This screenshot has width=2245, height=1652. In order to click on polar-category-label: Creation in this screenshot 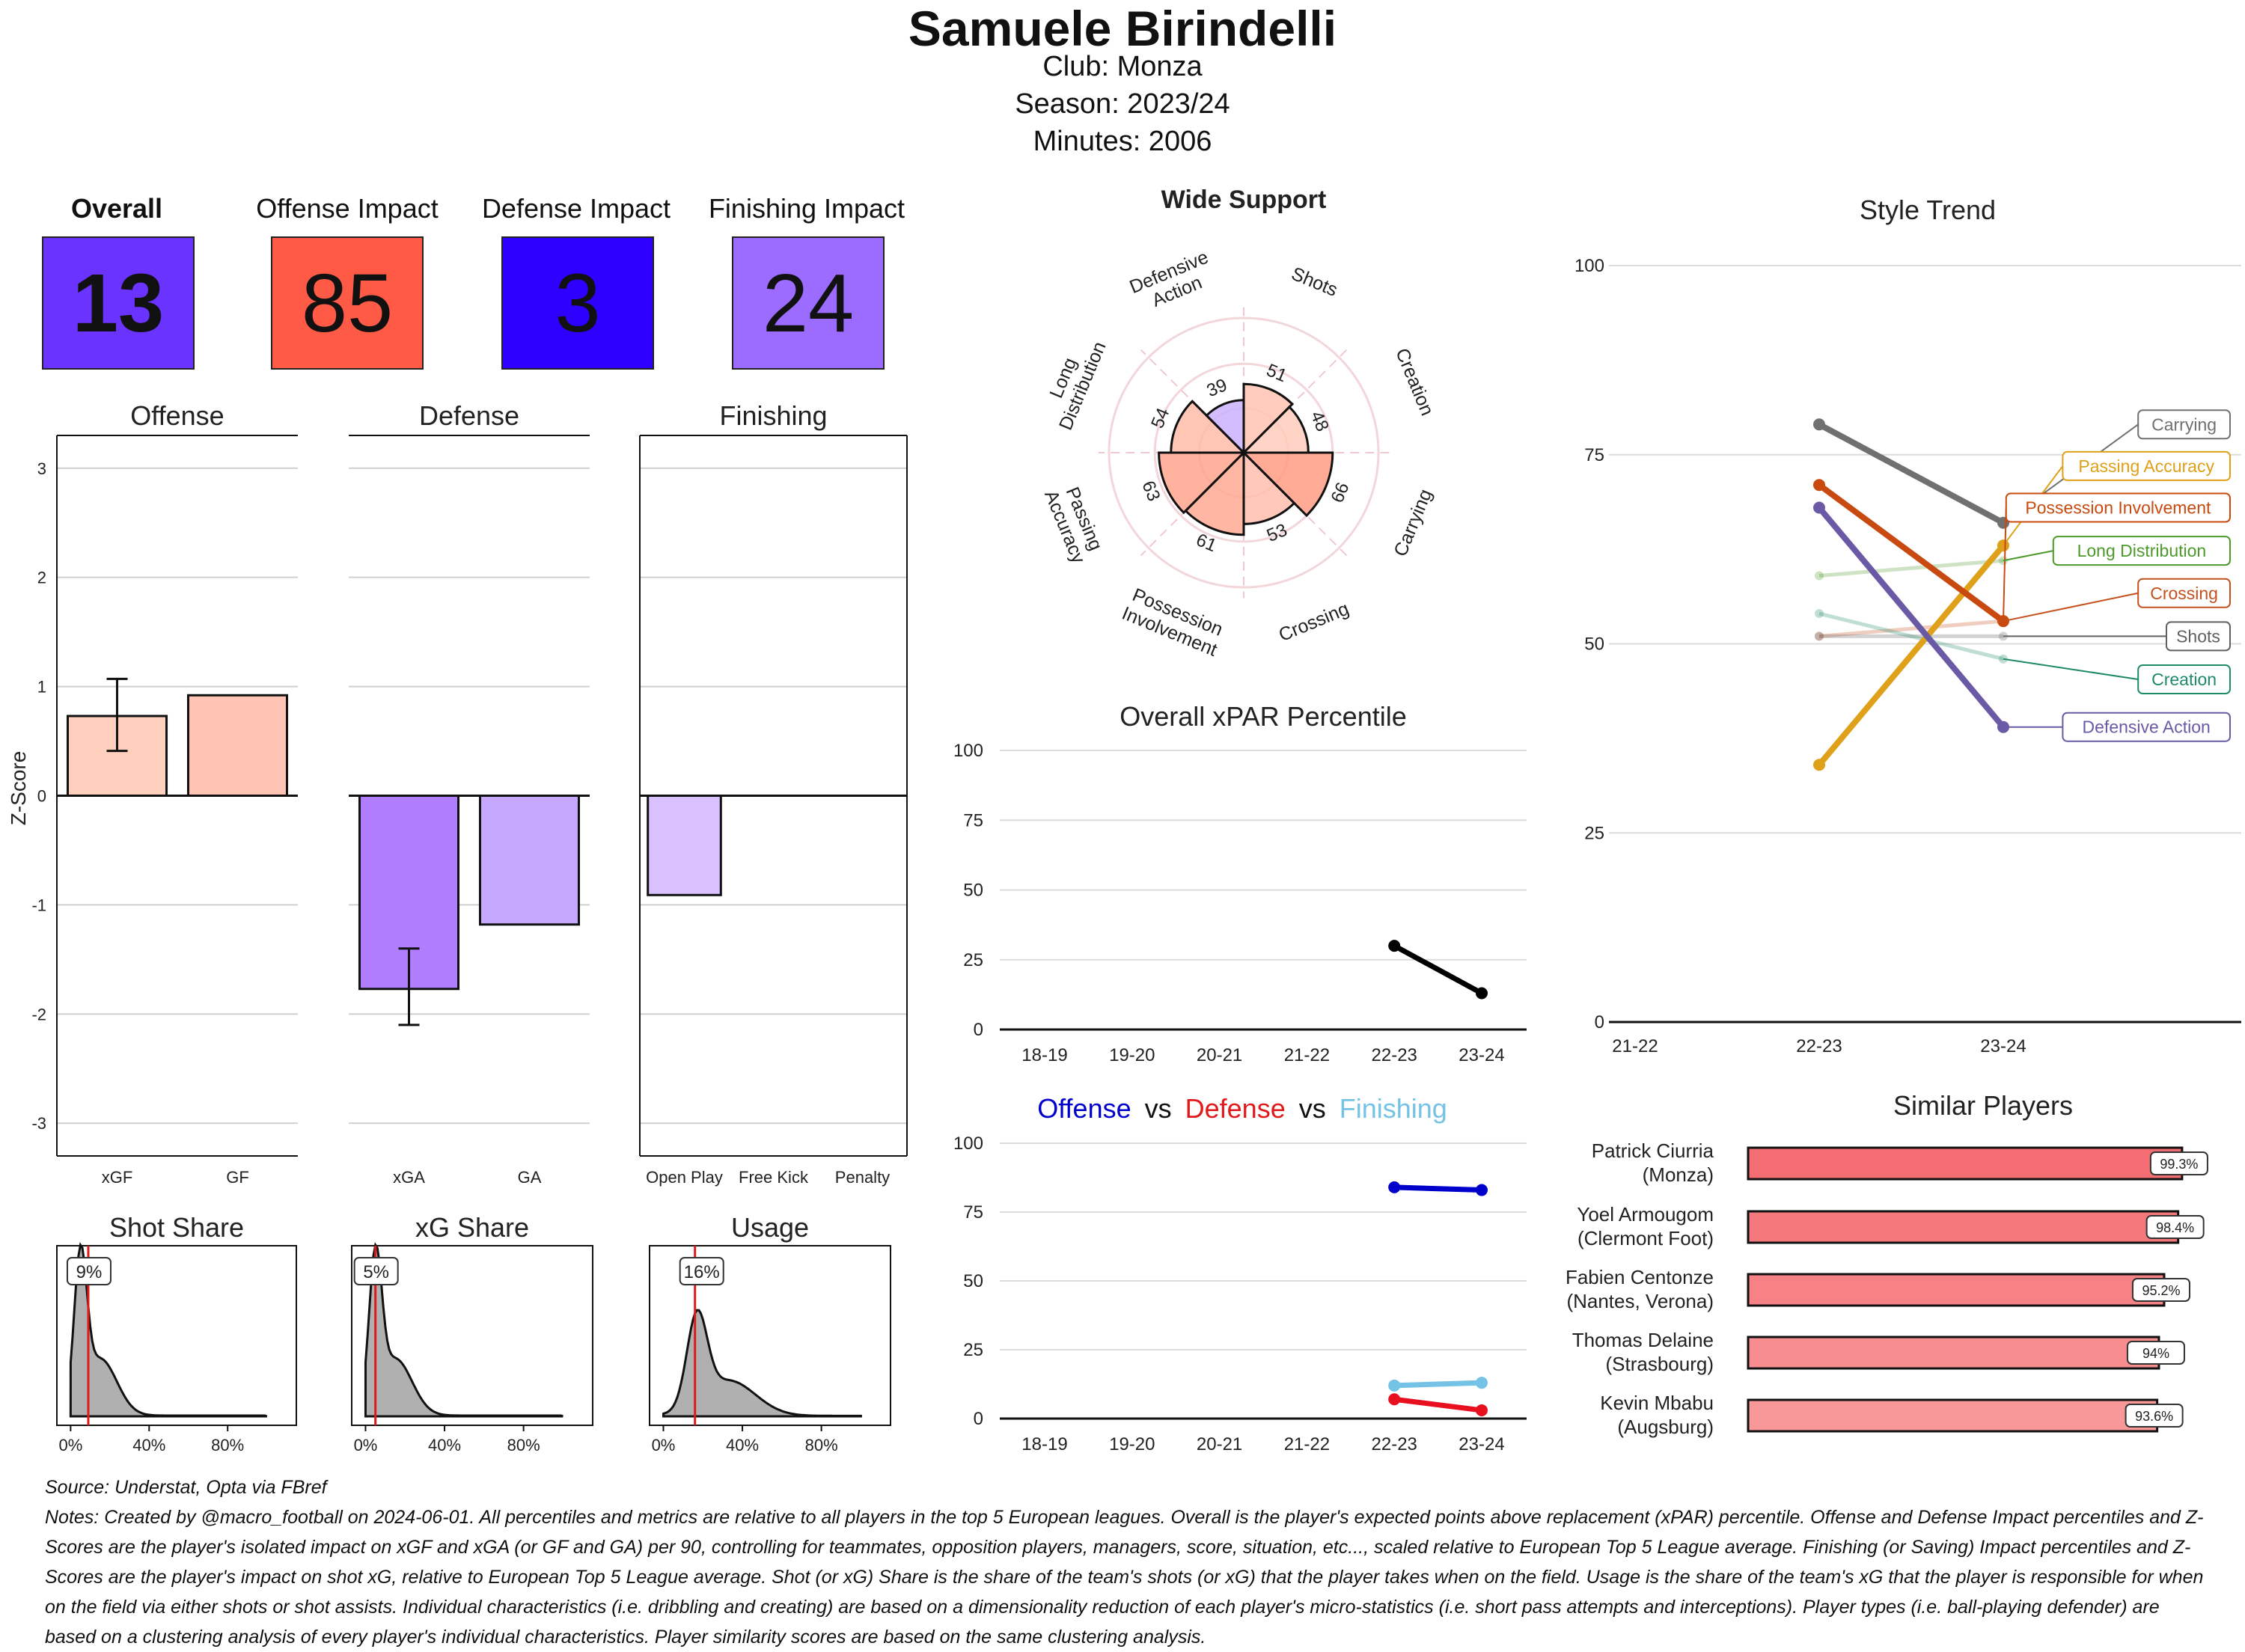, I will do `click(1415, 381)`.